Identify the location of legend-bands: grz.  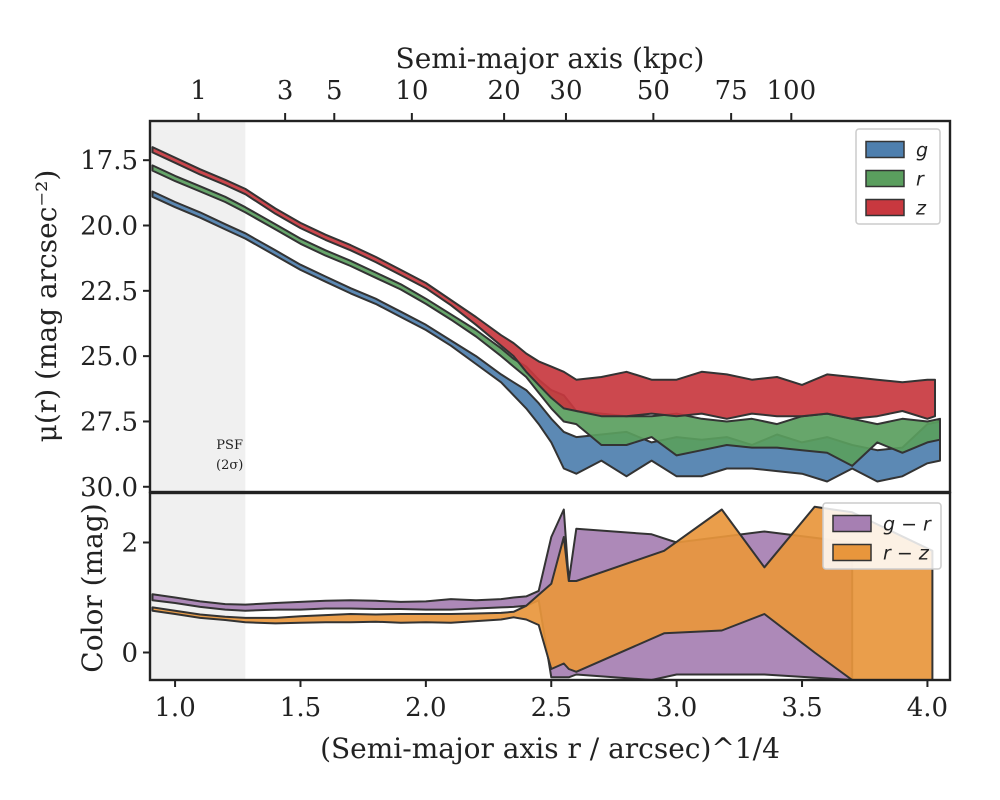
(898, 176).